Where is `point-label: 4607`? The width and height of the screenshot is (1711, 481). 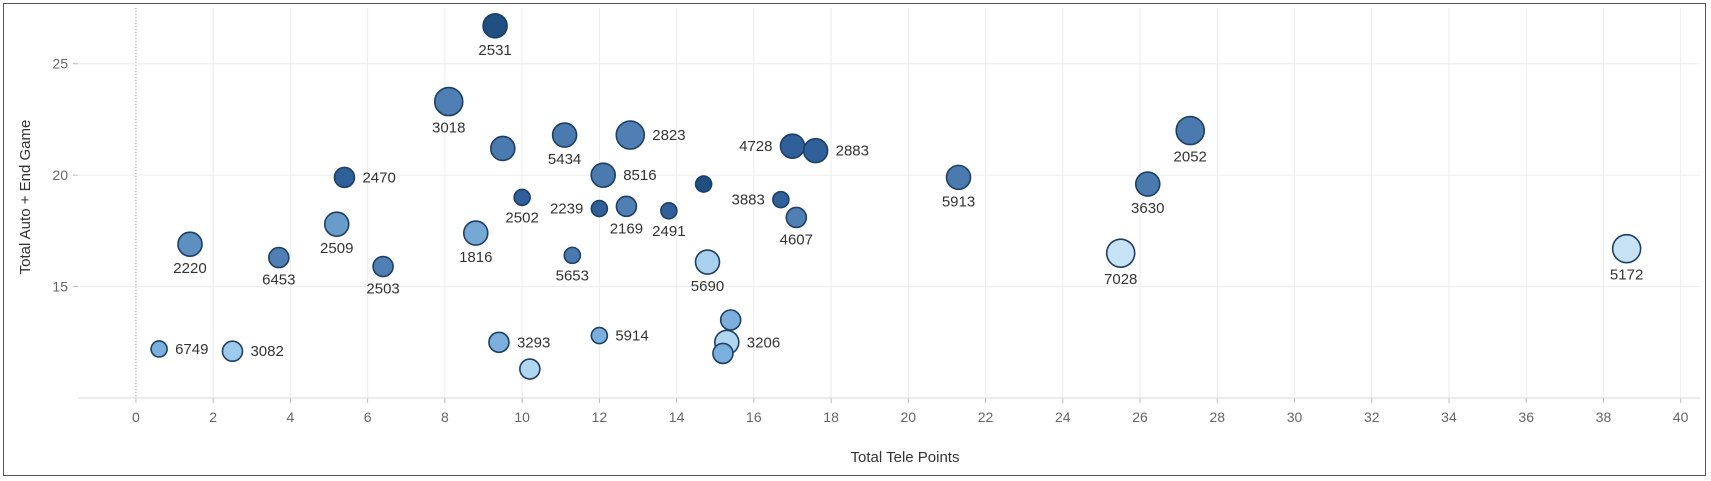
point-label: 4607 is located at coordinates (796, 239).